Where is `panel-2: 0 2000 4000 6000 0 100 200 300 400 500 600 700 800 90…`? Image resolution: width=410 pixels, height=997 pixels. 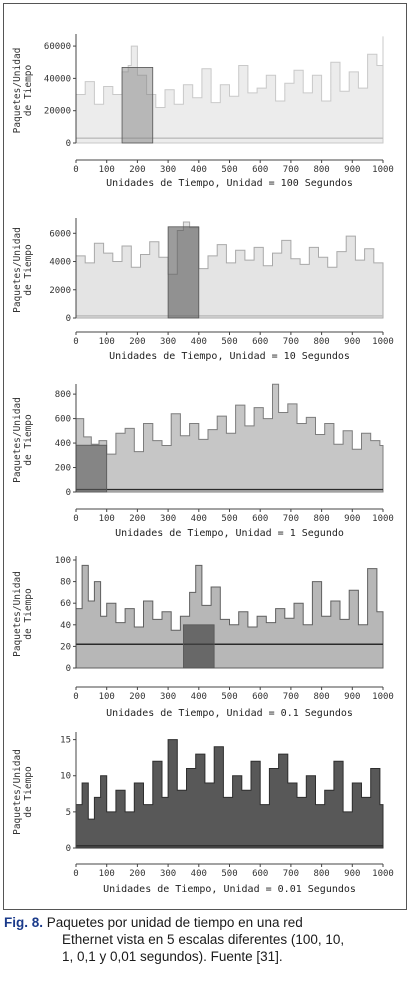
panel-2: 0 2000 4000 6000 0 100 200 300 400 500 600 700 800 90… is located at coordinates (203, 290).